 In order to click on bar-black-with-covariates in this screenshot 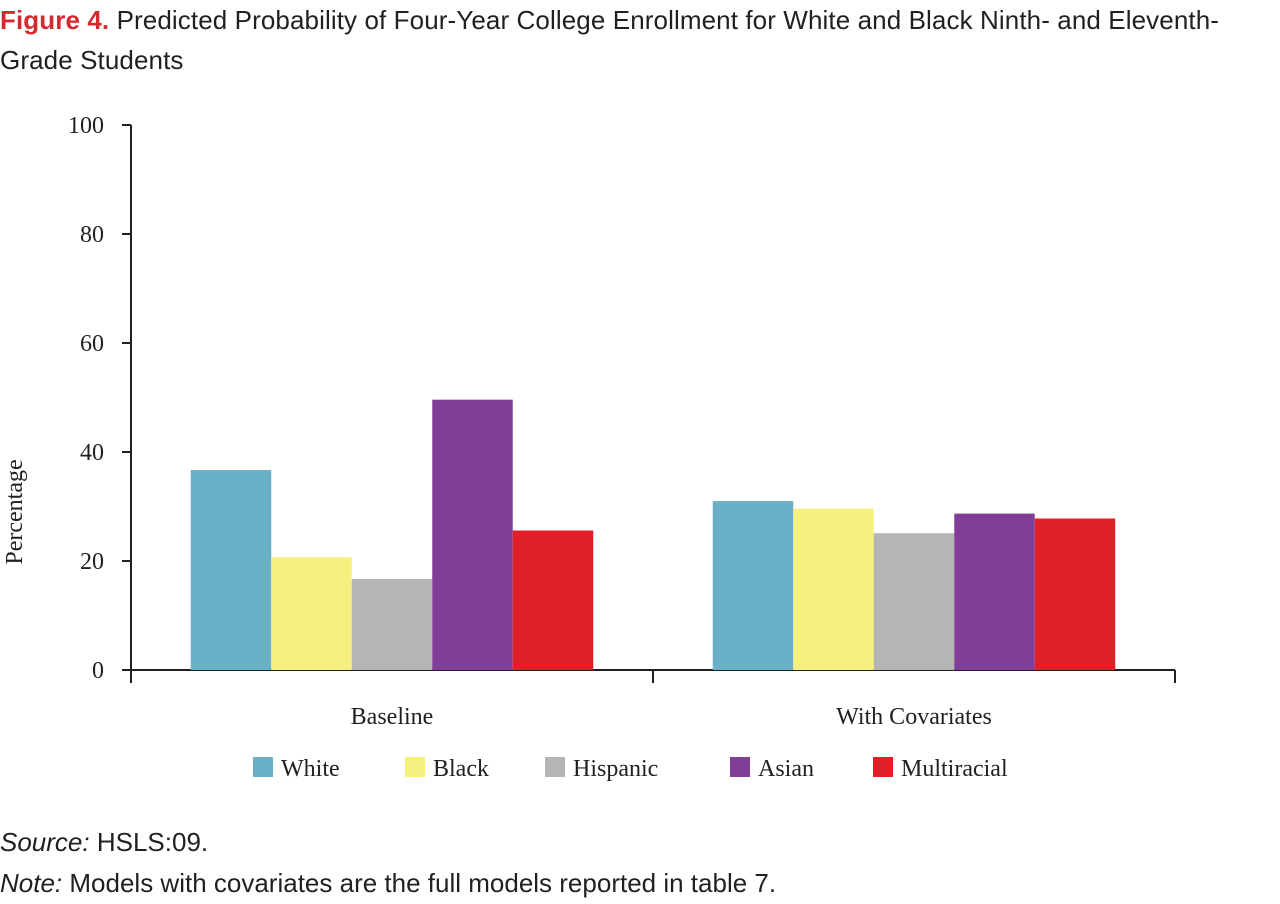, I will do `click(833, 589)`.